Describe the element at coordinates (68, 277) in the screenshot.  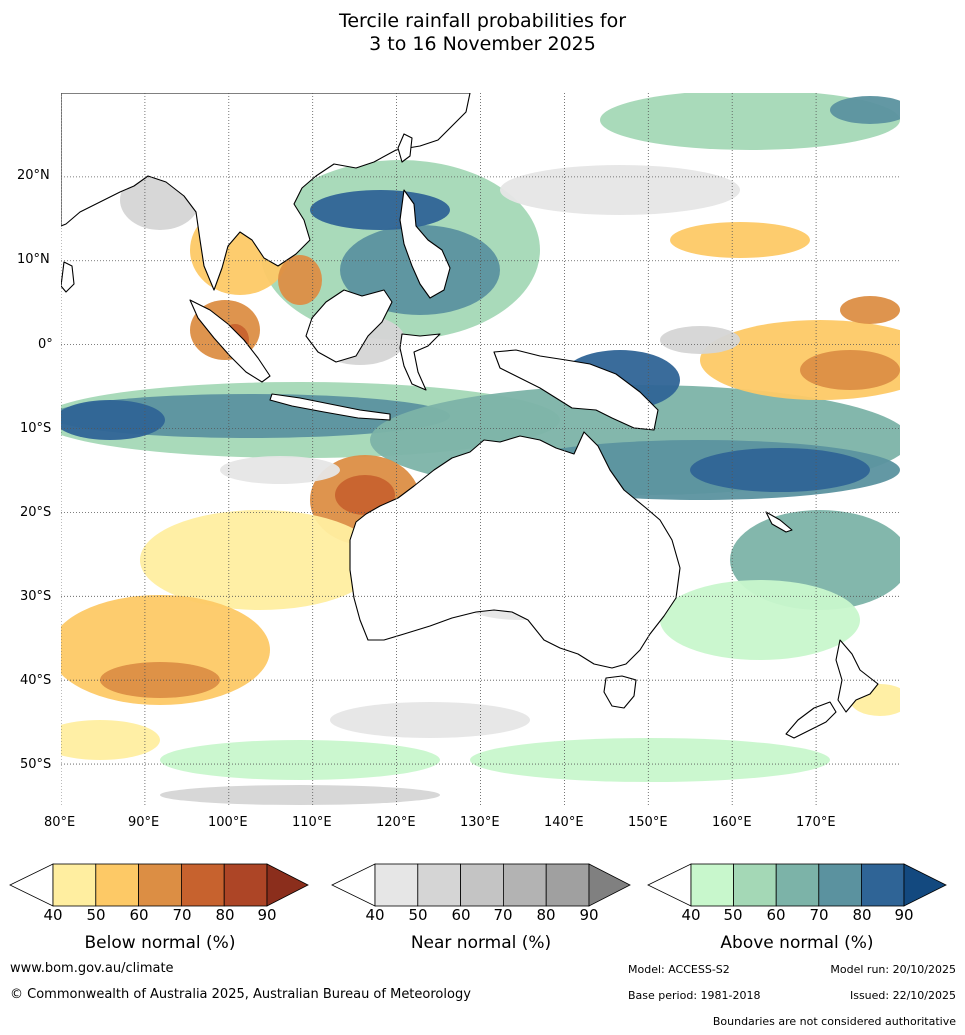
I see `sri-lanka` at that location.